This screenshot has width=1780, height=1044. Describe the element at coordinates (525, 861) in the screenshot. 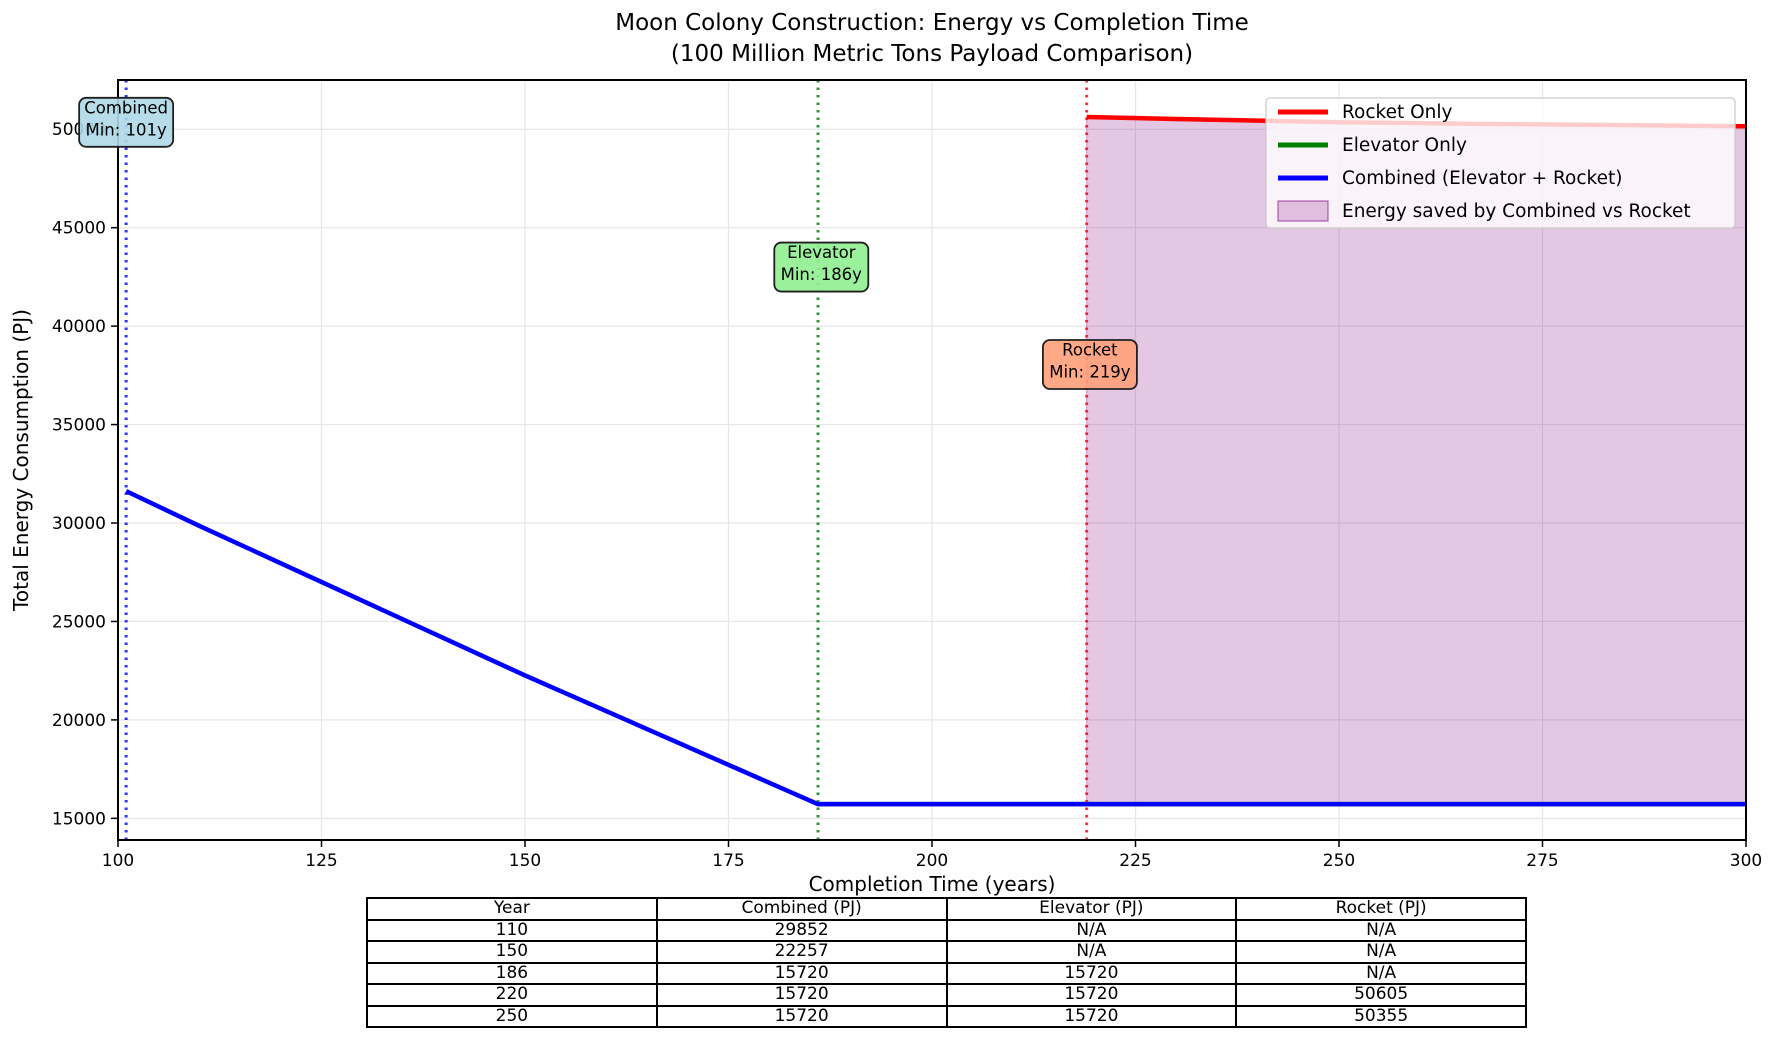

I see `x-tick-label: 150` at that location.